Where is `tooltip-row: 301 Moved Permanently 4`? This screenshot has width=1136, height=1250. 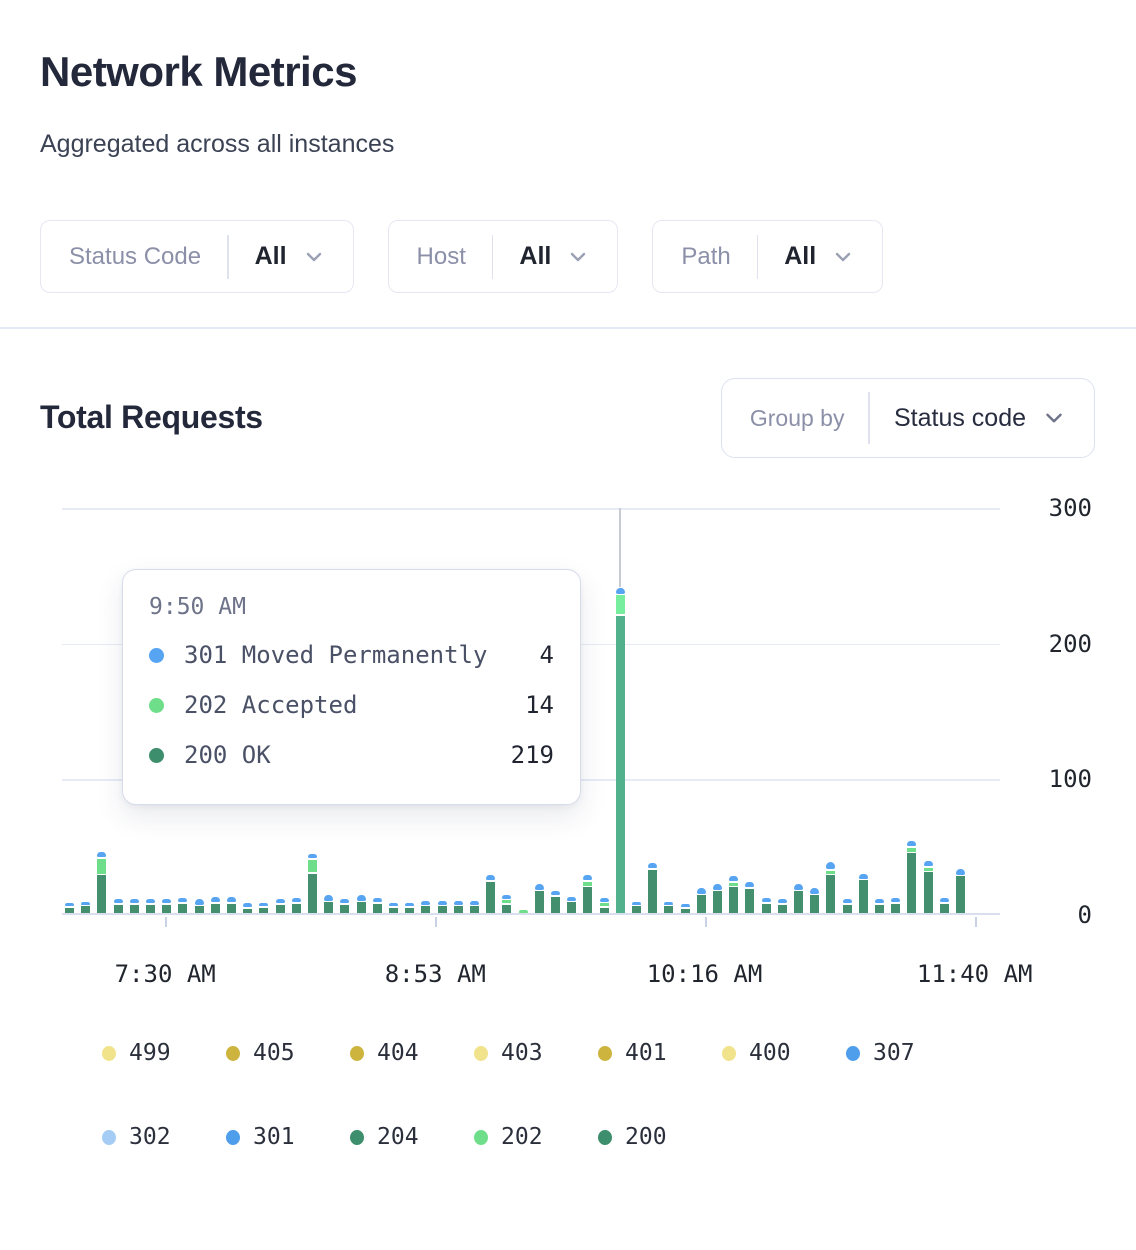 tooltip-row: 301 Moved Permanently 4 is located at coordinates (351, 655).